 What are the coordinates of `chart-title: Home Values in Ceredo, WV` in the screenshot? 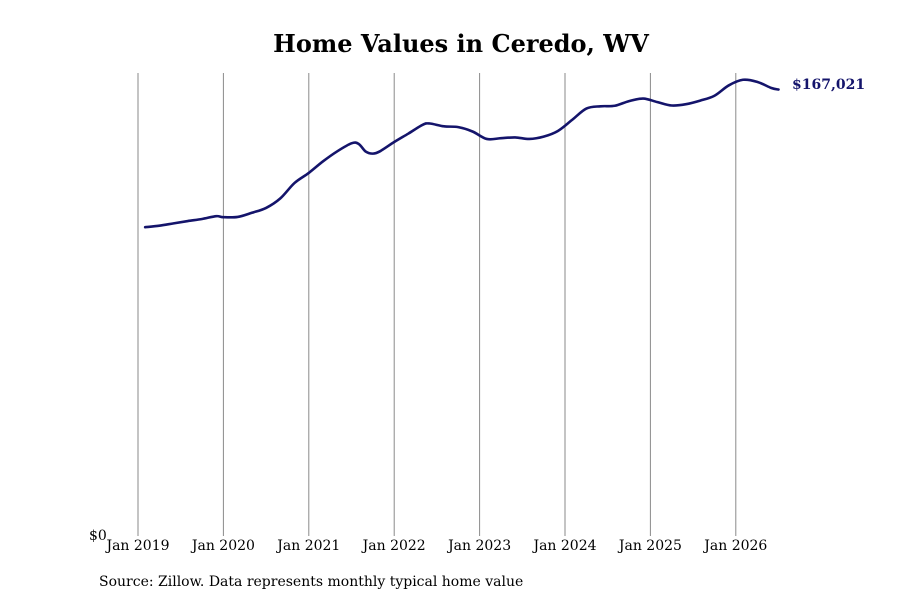 It's located at (461, 43).